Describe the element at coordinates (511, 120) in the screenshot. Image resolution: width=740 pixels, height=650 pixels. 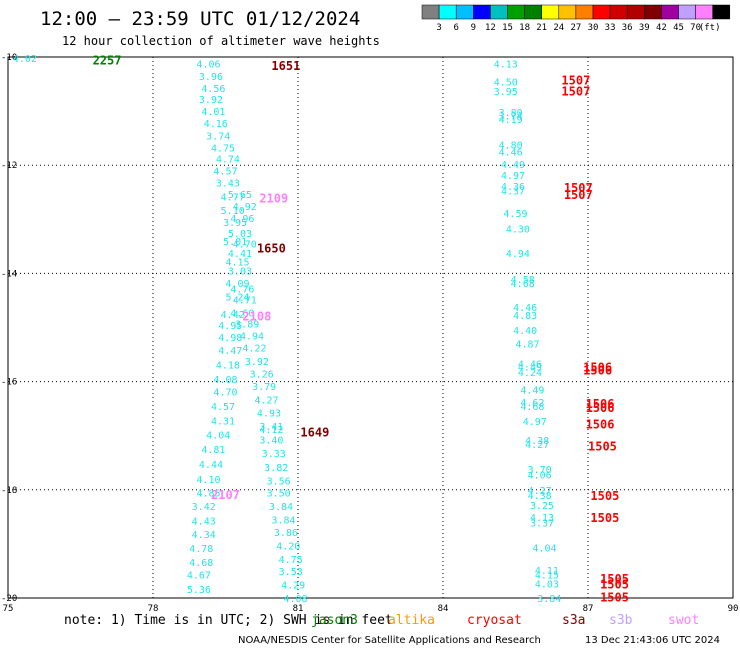
I see `wave-height-label: 4.19` at that location.